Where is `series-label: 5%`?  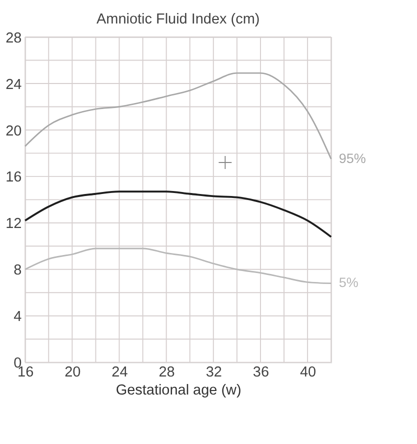 series-label: 5% is located at coordinates (348, 282).